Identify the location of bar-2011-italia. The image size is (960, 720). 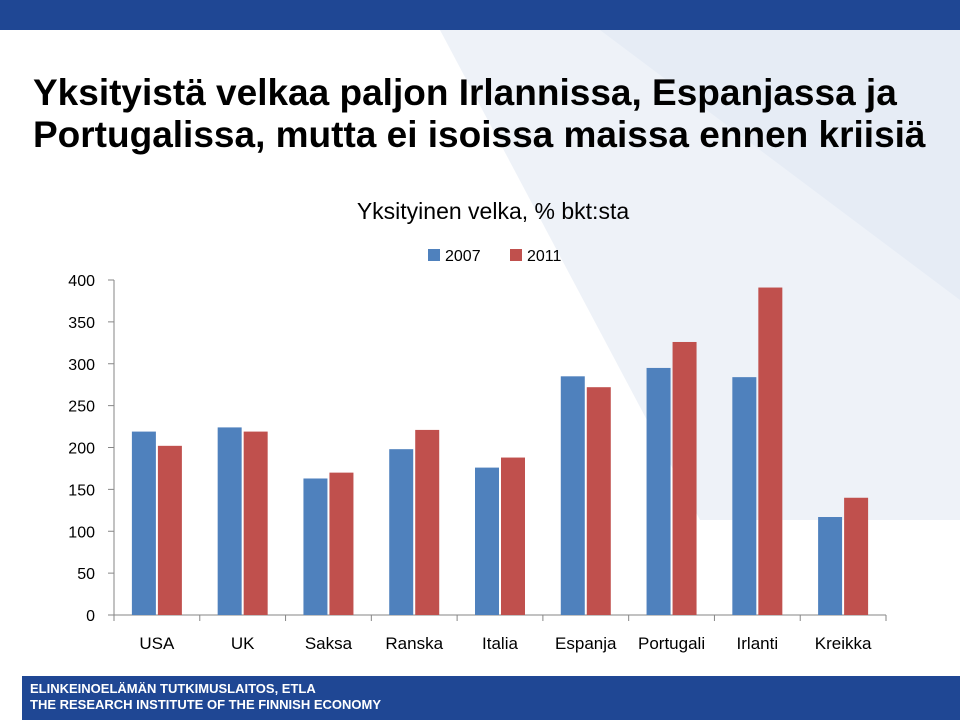
(513, 536).